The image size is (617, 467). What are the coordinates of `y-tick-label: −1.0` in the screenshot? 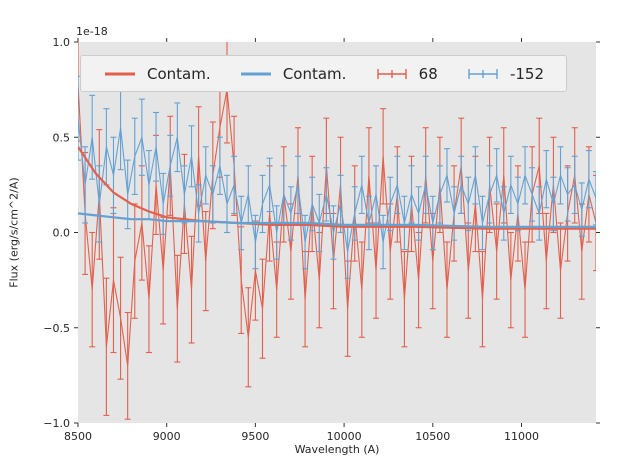 It's located at (56, 423).